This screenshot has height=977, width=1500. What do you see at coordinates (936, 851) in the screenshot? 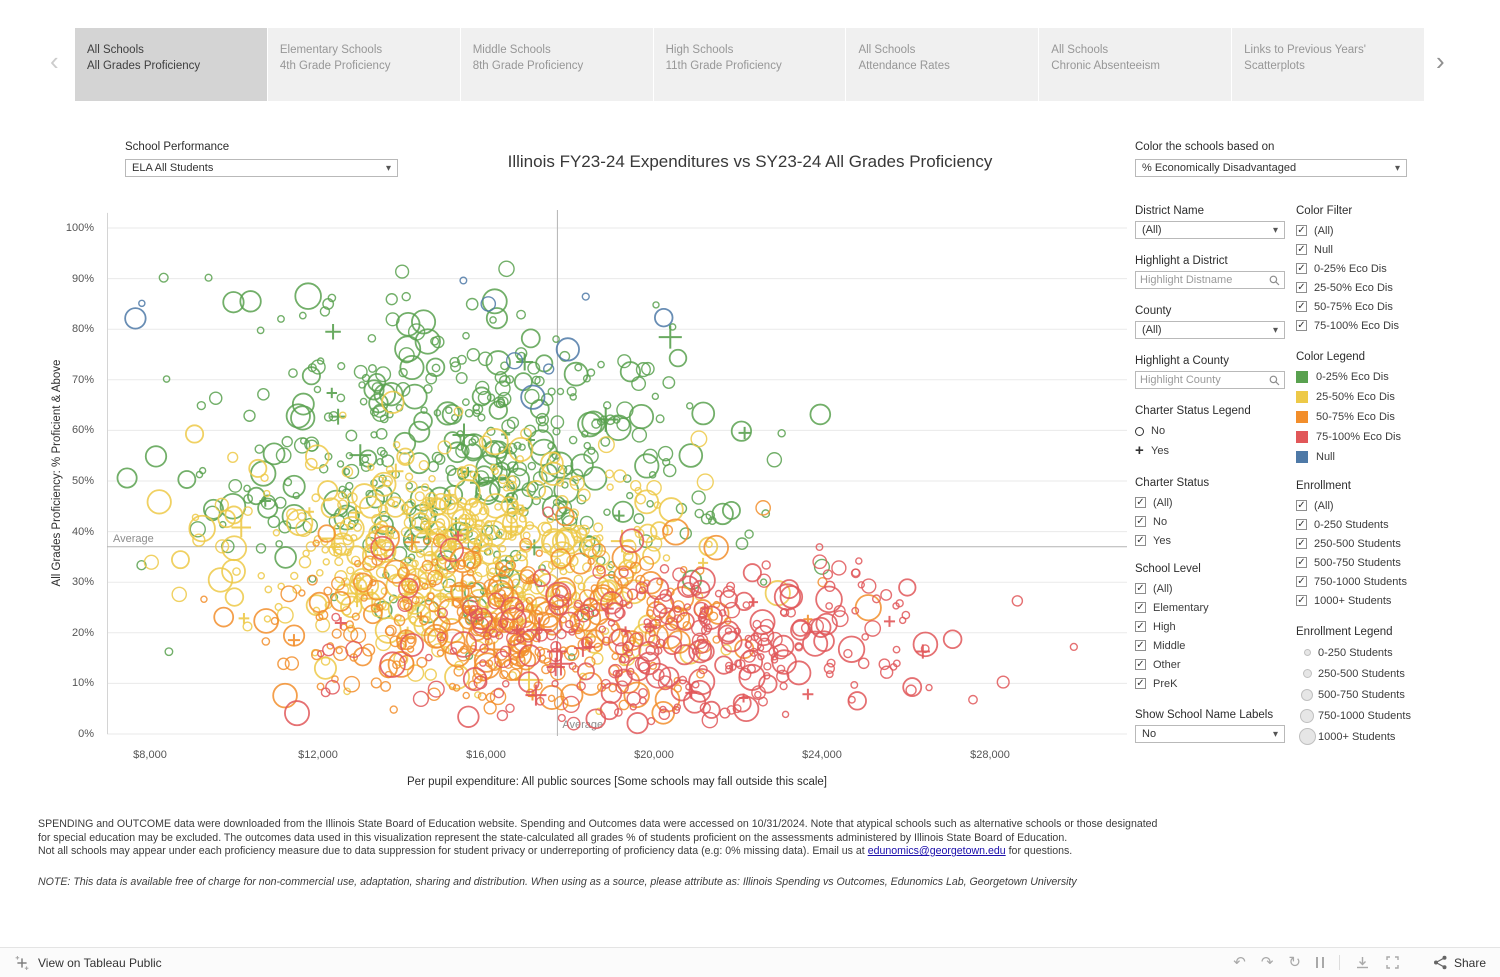
I see `email-link: edunomics@georgetown.edu` at bounding box center [936, 851].